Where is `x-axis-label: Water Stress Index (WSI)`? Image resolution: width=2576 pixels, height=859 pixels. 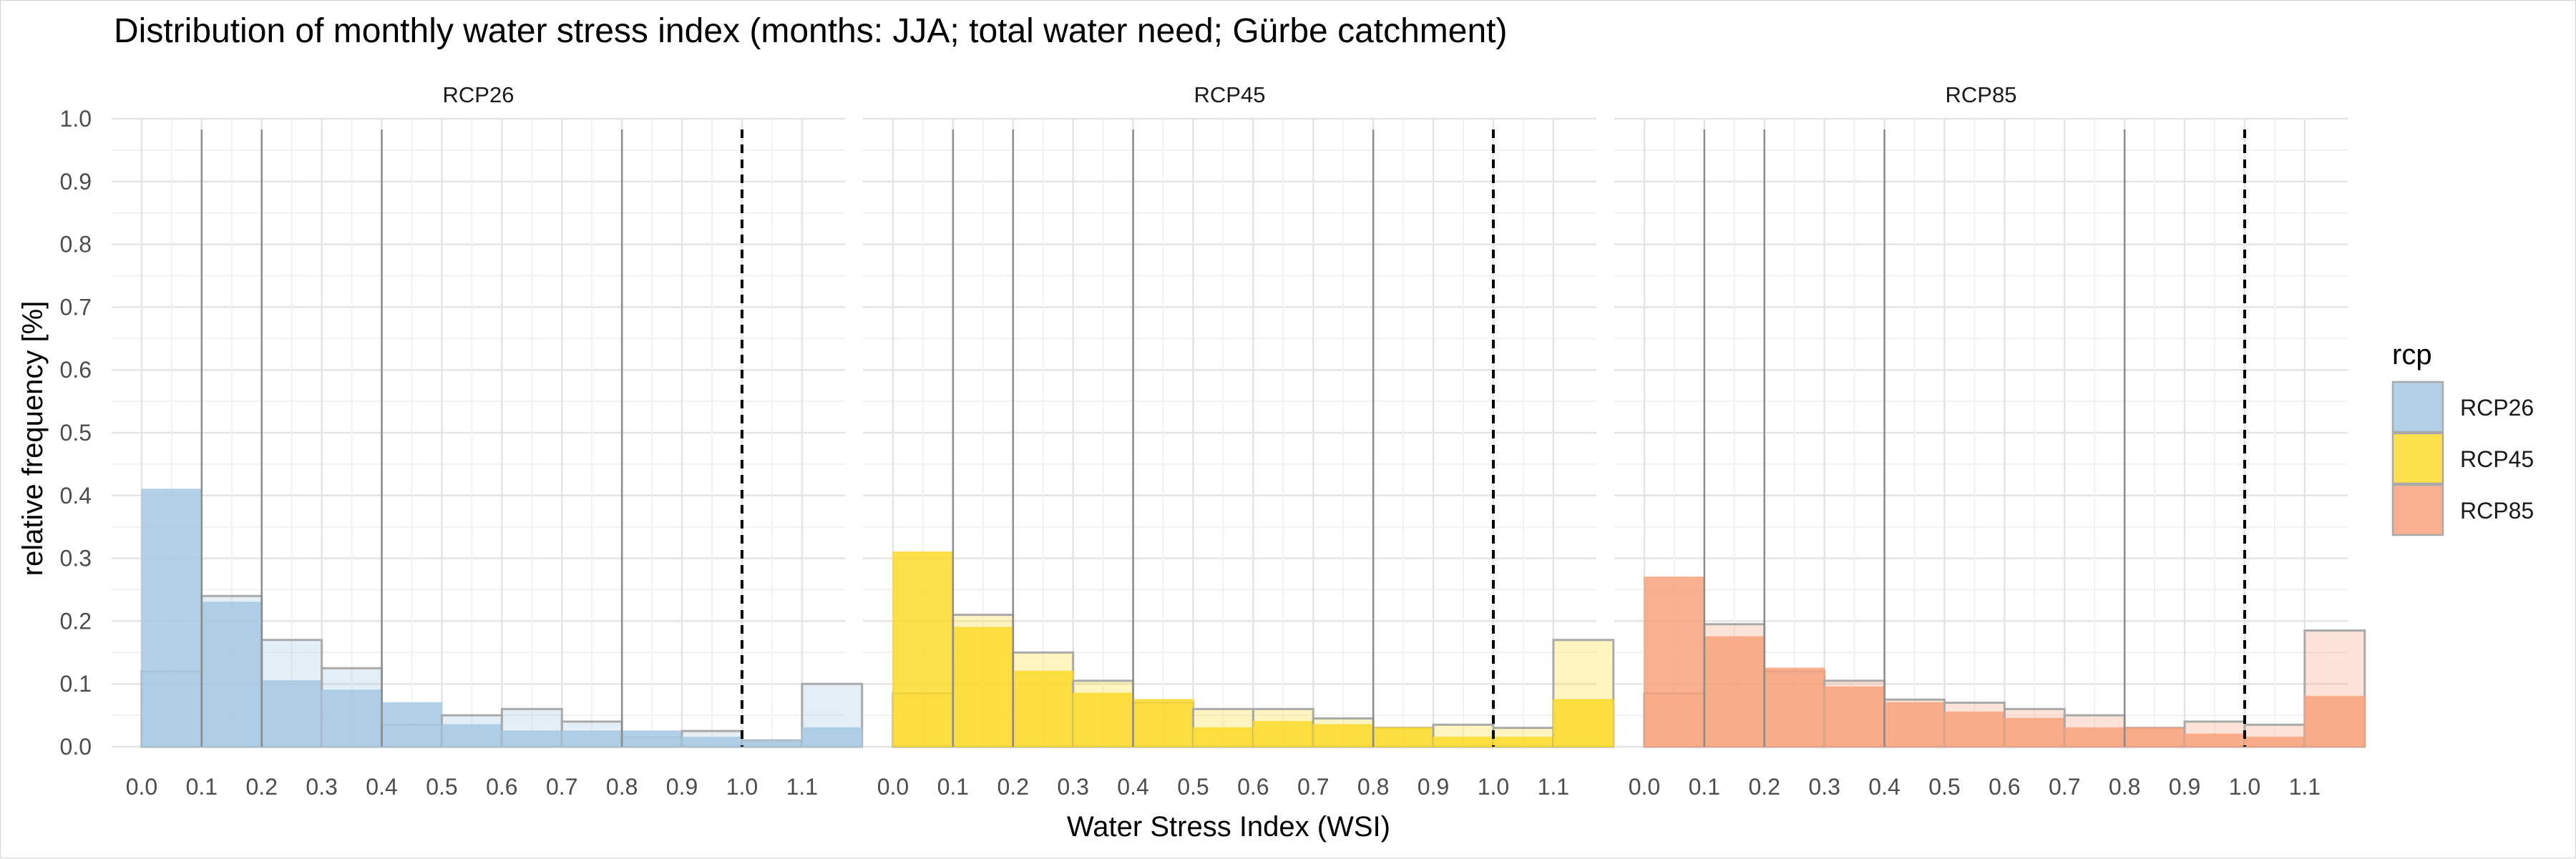 x-axis-label: Water Stress Index (WSI) is located at coordinates (1228, 827).